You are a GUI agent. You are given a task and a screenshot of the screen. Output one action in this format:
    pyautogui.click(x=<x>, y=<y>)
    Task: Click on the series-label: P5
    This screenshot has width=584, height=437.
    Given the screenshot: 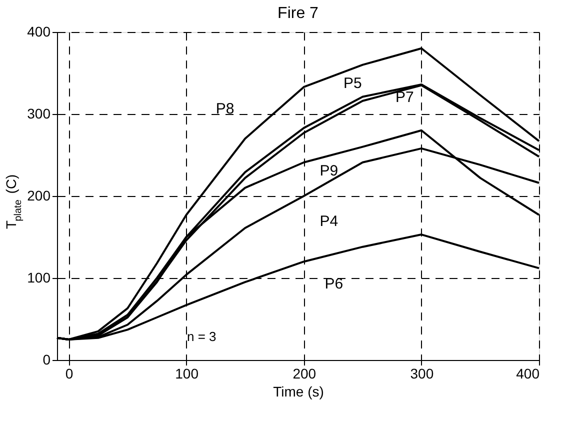 What is the action you would take?
    pyautogui.click(x=352, y=83)
    